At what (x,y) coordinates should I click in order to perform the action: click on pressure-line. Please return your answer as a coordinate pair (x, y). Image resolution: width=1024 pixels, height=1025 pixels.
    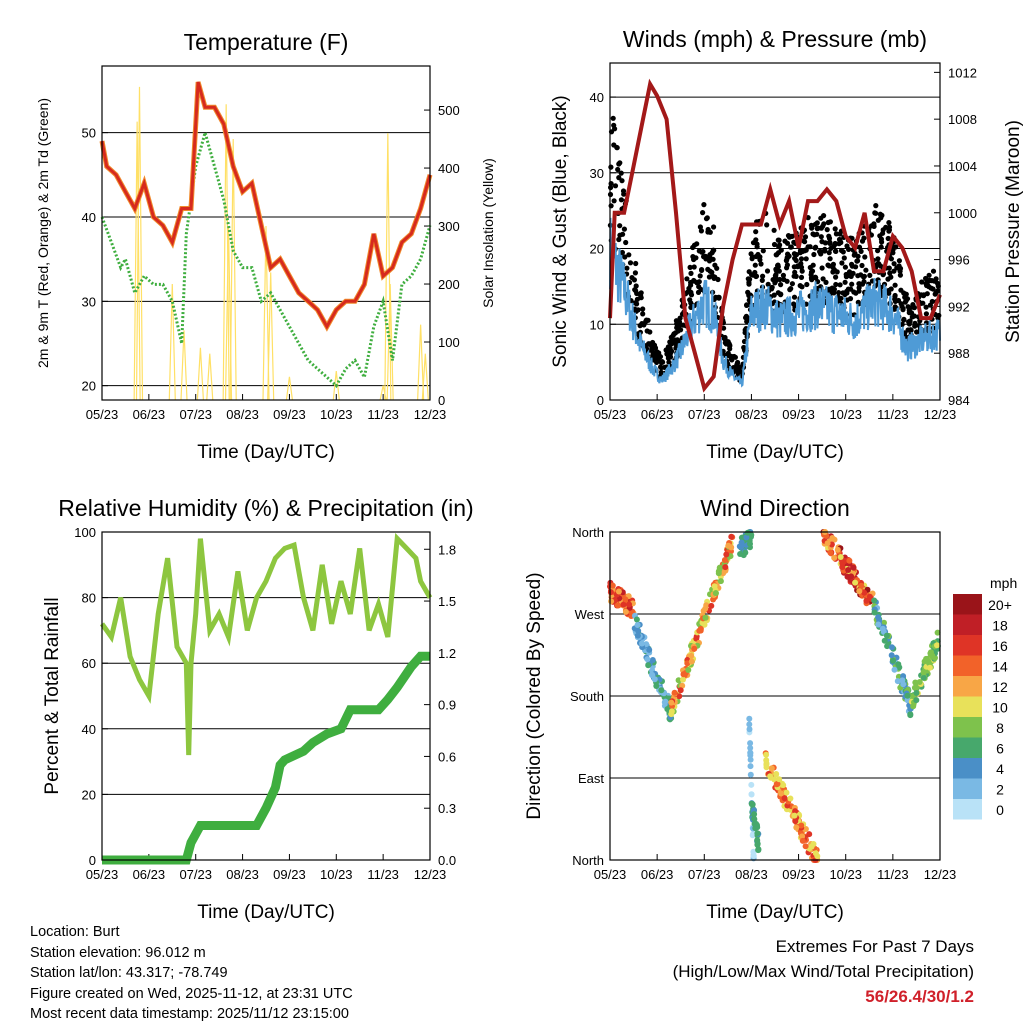
    Looking at the image, I should click on (775, 235).